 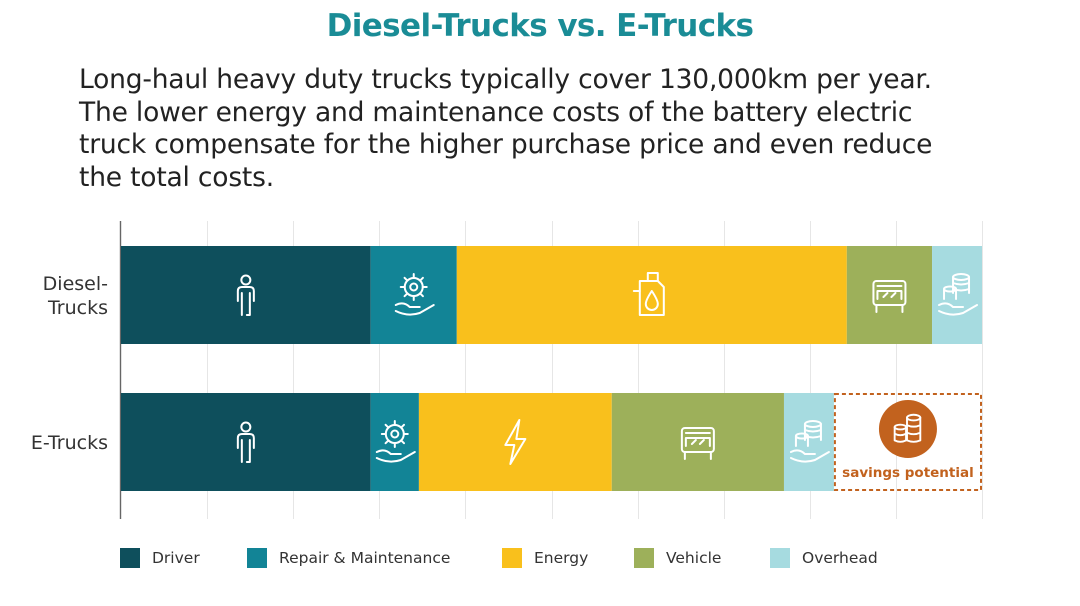 What do you see at coordinates (561, 558) in the screenshot?
I see `legend-label-energy: Energy` at bounding box center [561, 558].